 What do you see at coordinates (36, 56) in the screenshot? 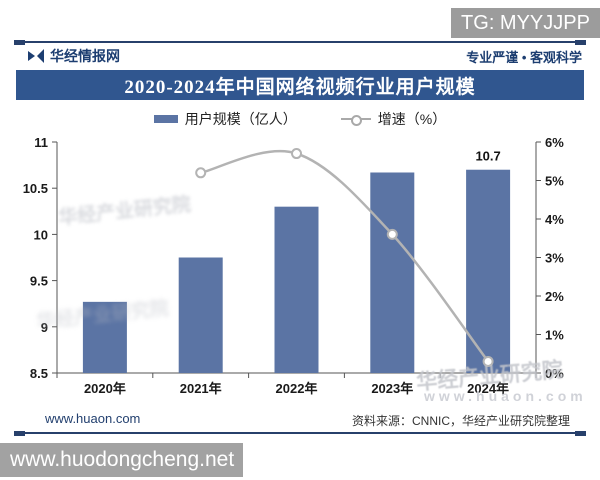
I see `brand-logo-icon` at bounding box center [36, 56].